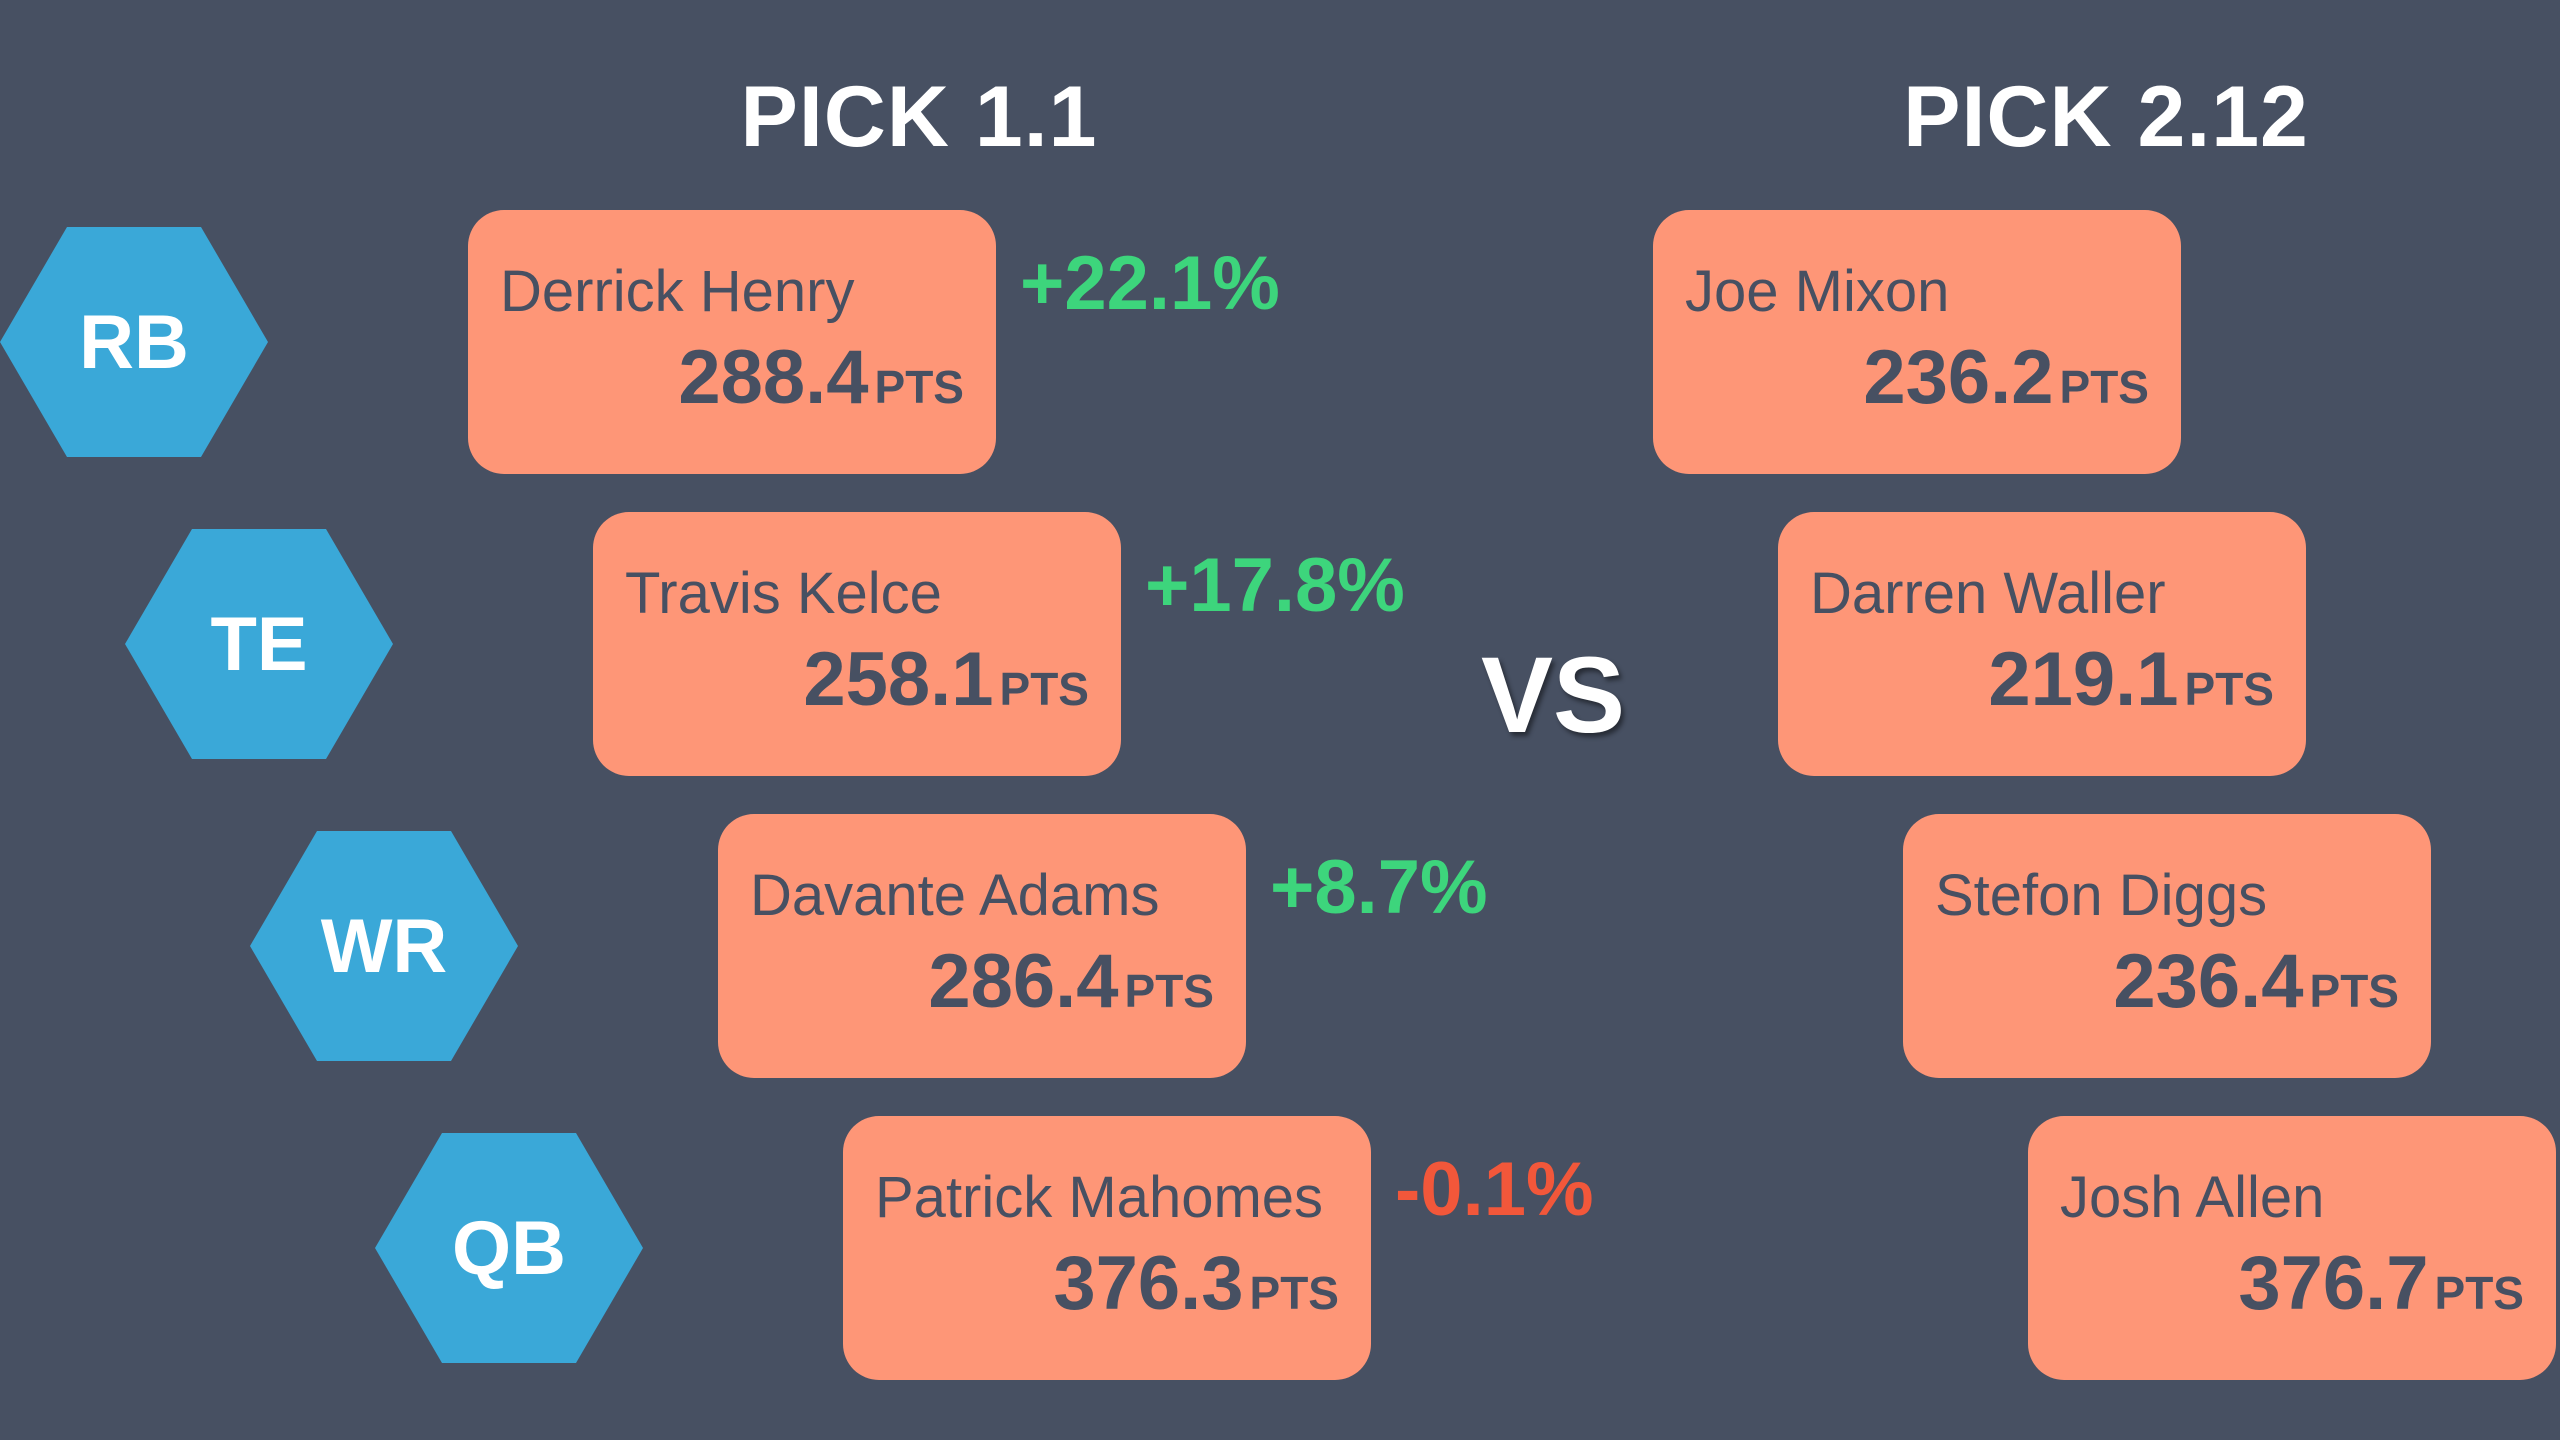 The image size is (2560, 1440). I want to click on header-pick-right: PICK 2.12, so click(2106, 117).